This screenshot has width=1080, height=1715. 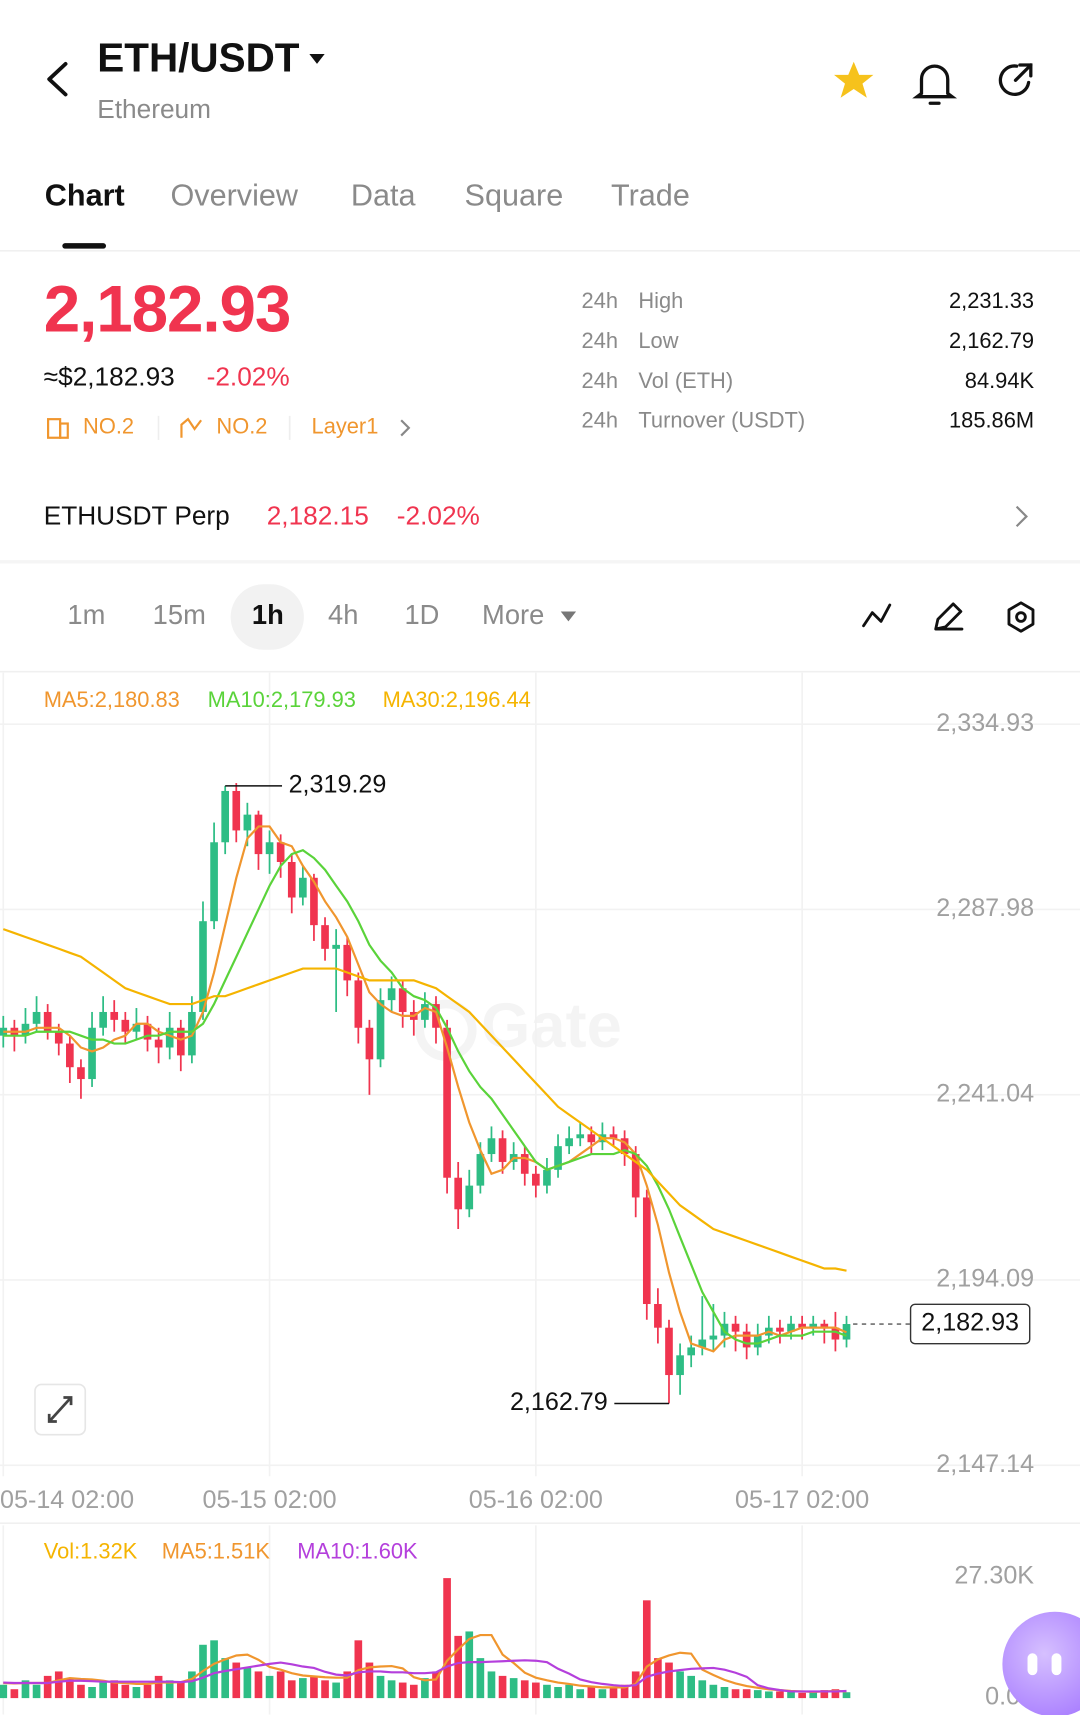 I want to click on x-tick-label: 05-14 02:00, so click(x=67, y=1500).